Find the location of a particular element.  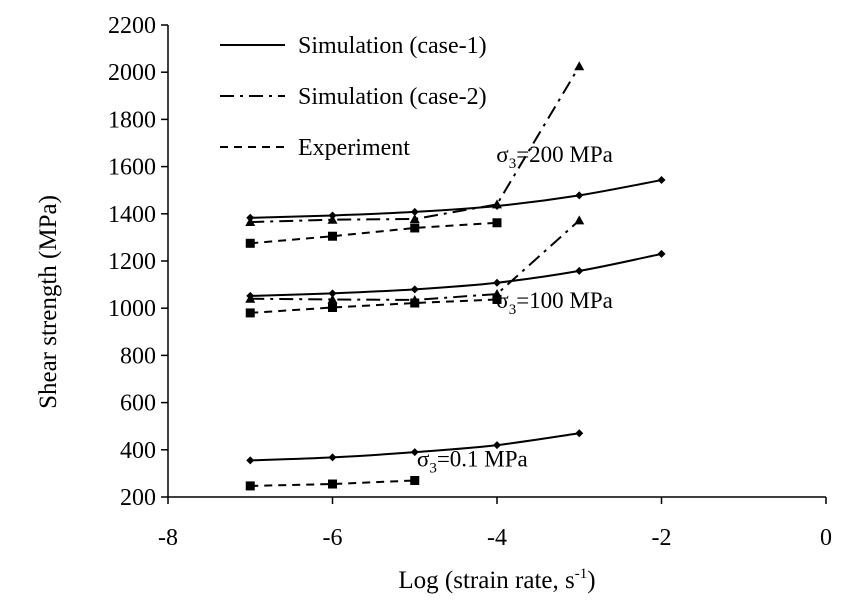

annotation-value: =100 MPa is located at coordinates (564, 300).